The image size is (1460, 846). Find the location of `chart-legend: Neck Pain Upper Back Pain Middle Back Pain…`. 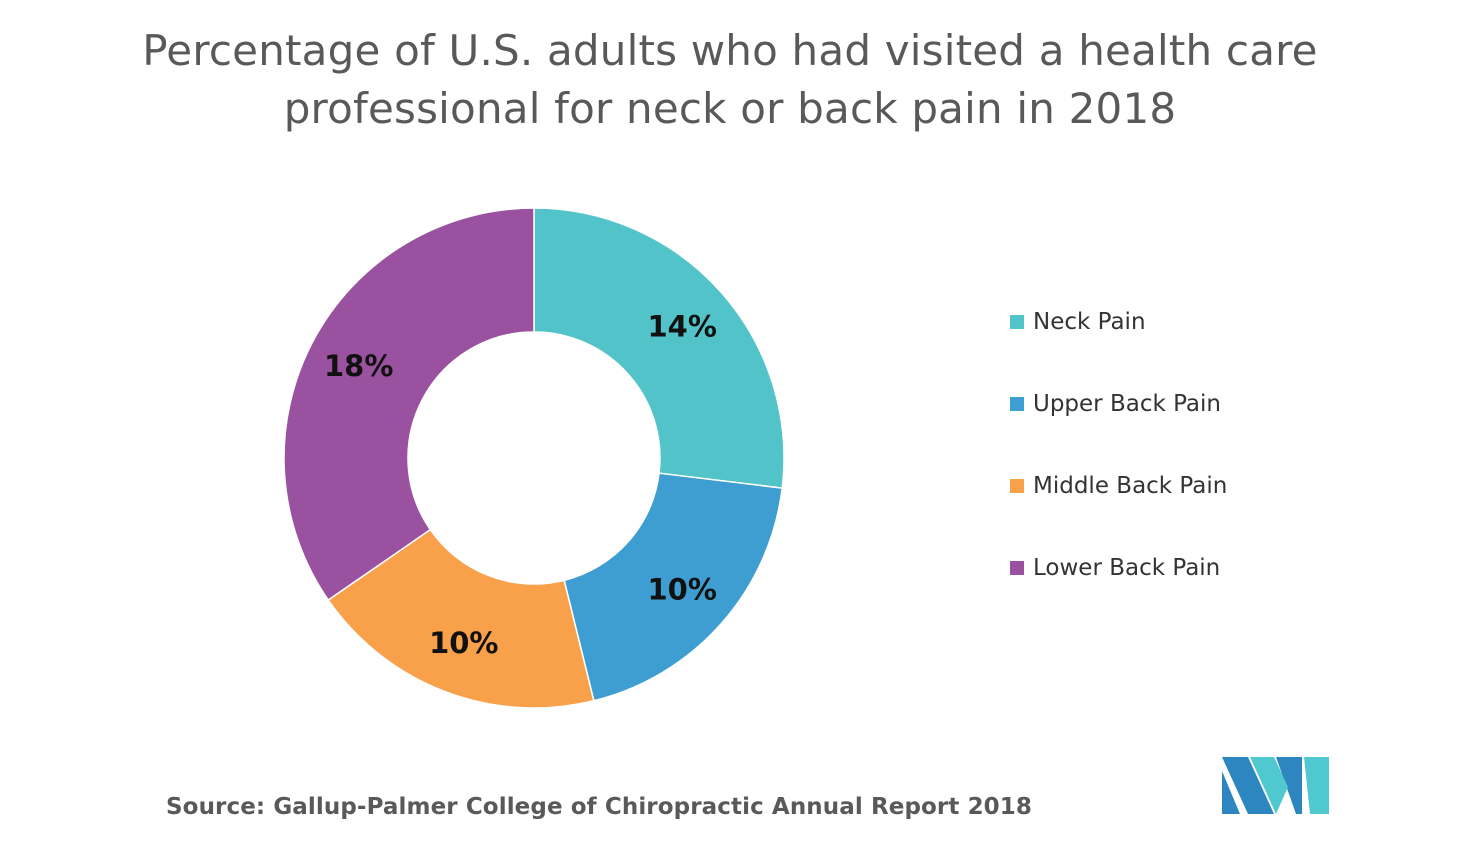

chart-legend: Neck Pain Upper Back Pain Middle Back Pain… is located at coordinates (1118, 445).